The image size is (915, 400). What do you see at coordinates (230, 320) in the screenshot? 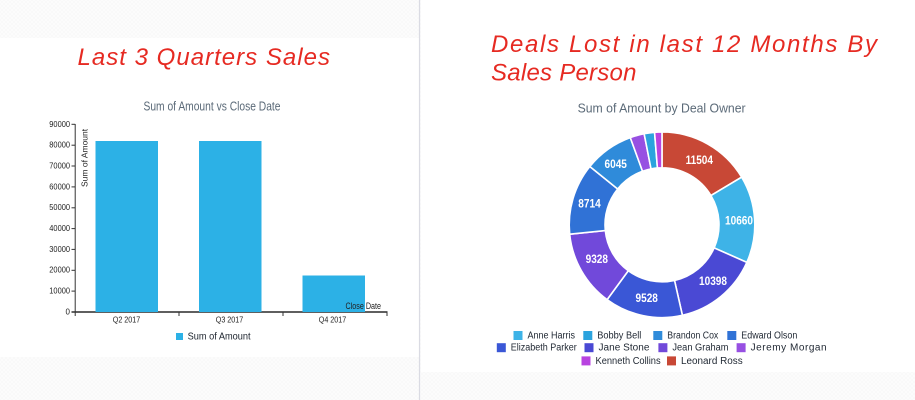
I see `svg-text: Q3 2017` at bounding box center [230, 320].